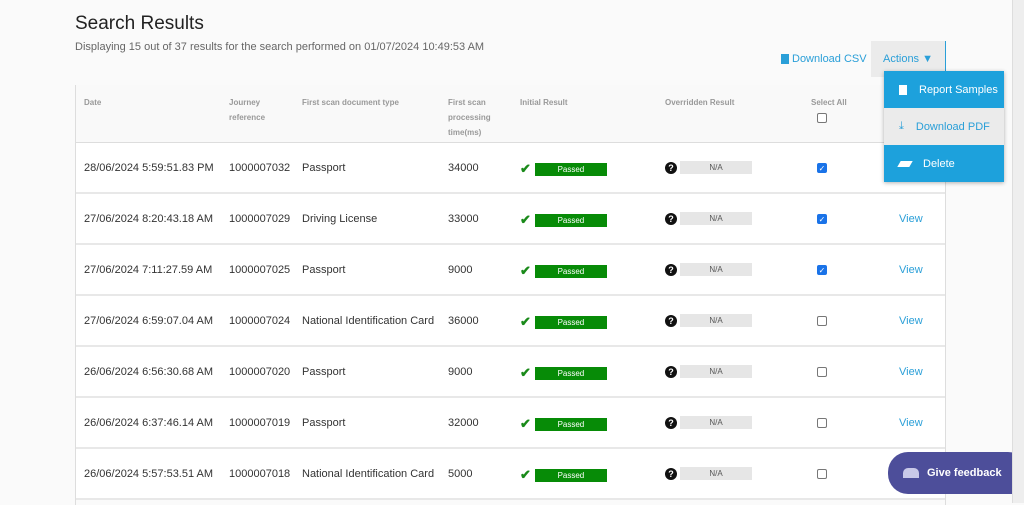 This screenshot has height=505, width=1024. I want to click on download-csv-button: Download CSV, so click(824, 59).